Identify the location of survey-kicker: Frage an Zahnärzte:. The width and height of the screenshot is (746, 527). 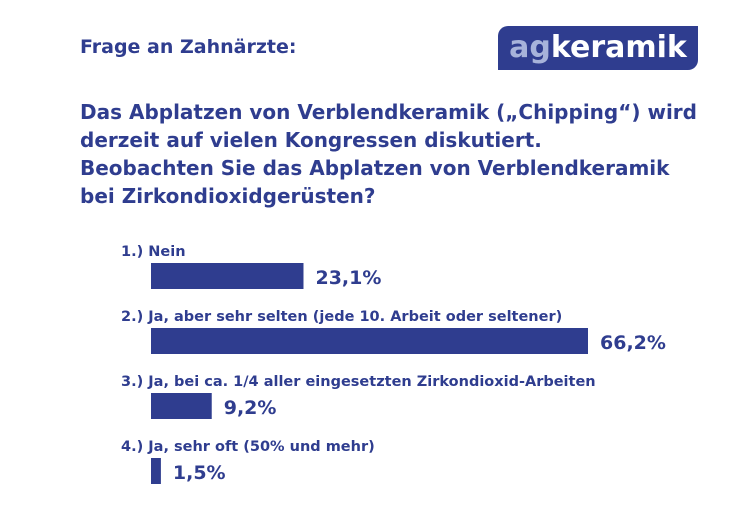
(188, 47).